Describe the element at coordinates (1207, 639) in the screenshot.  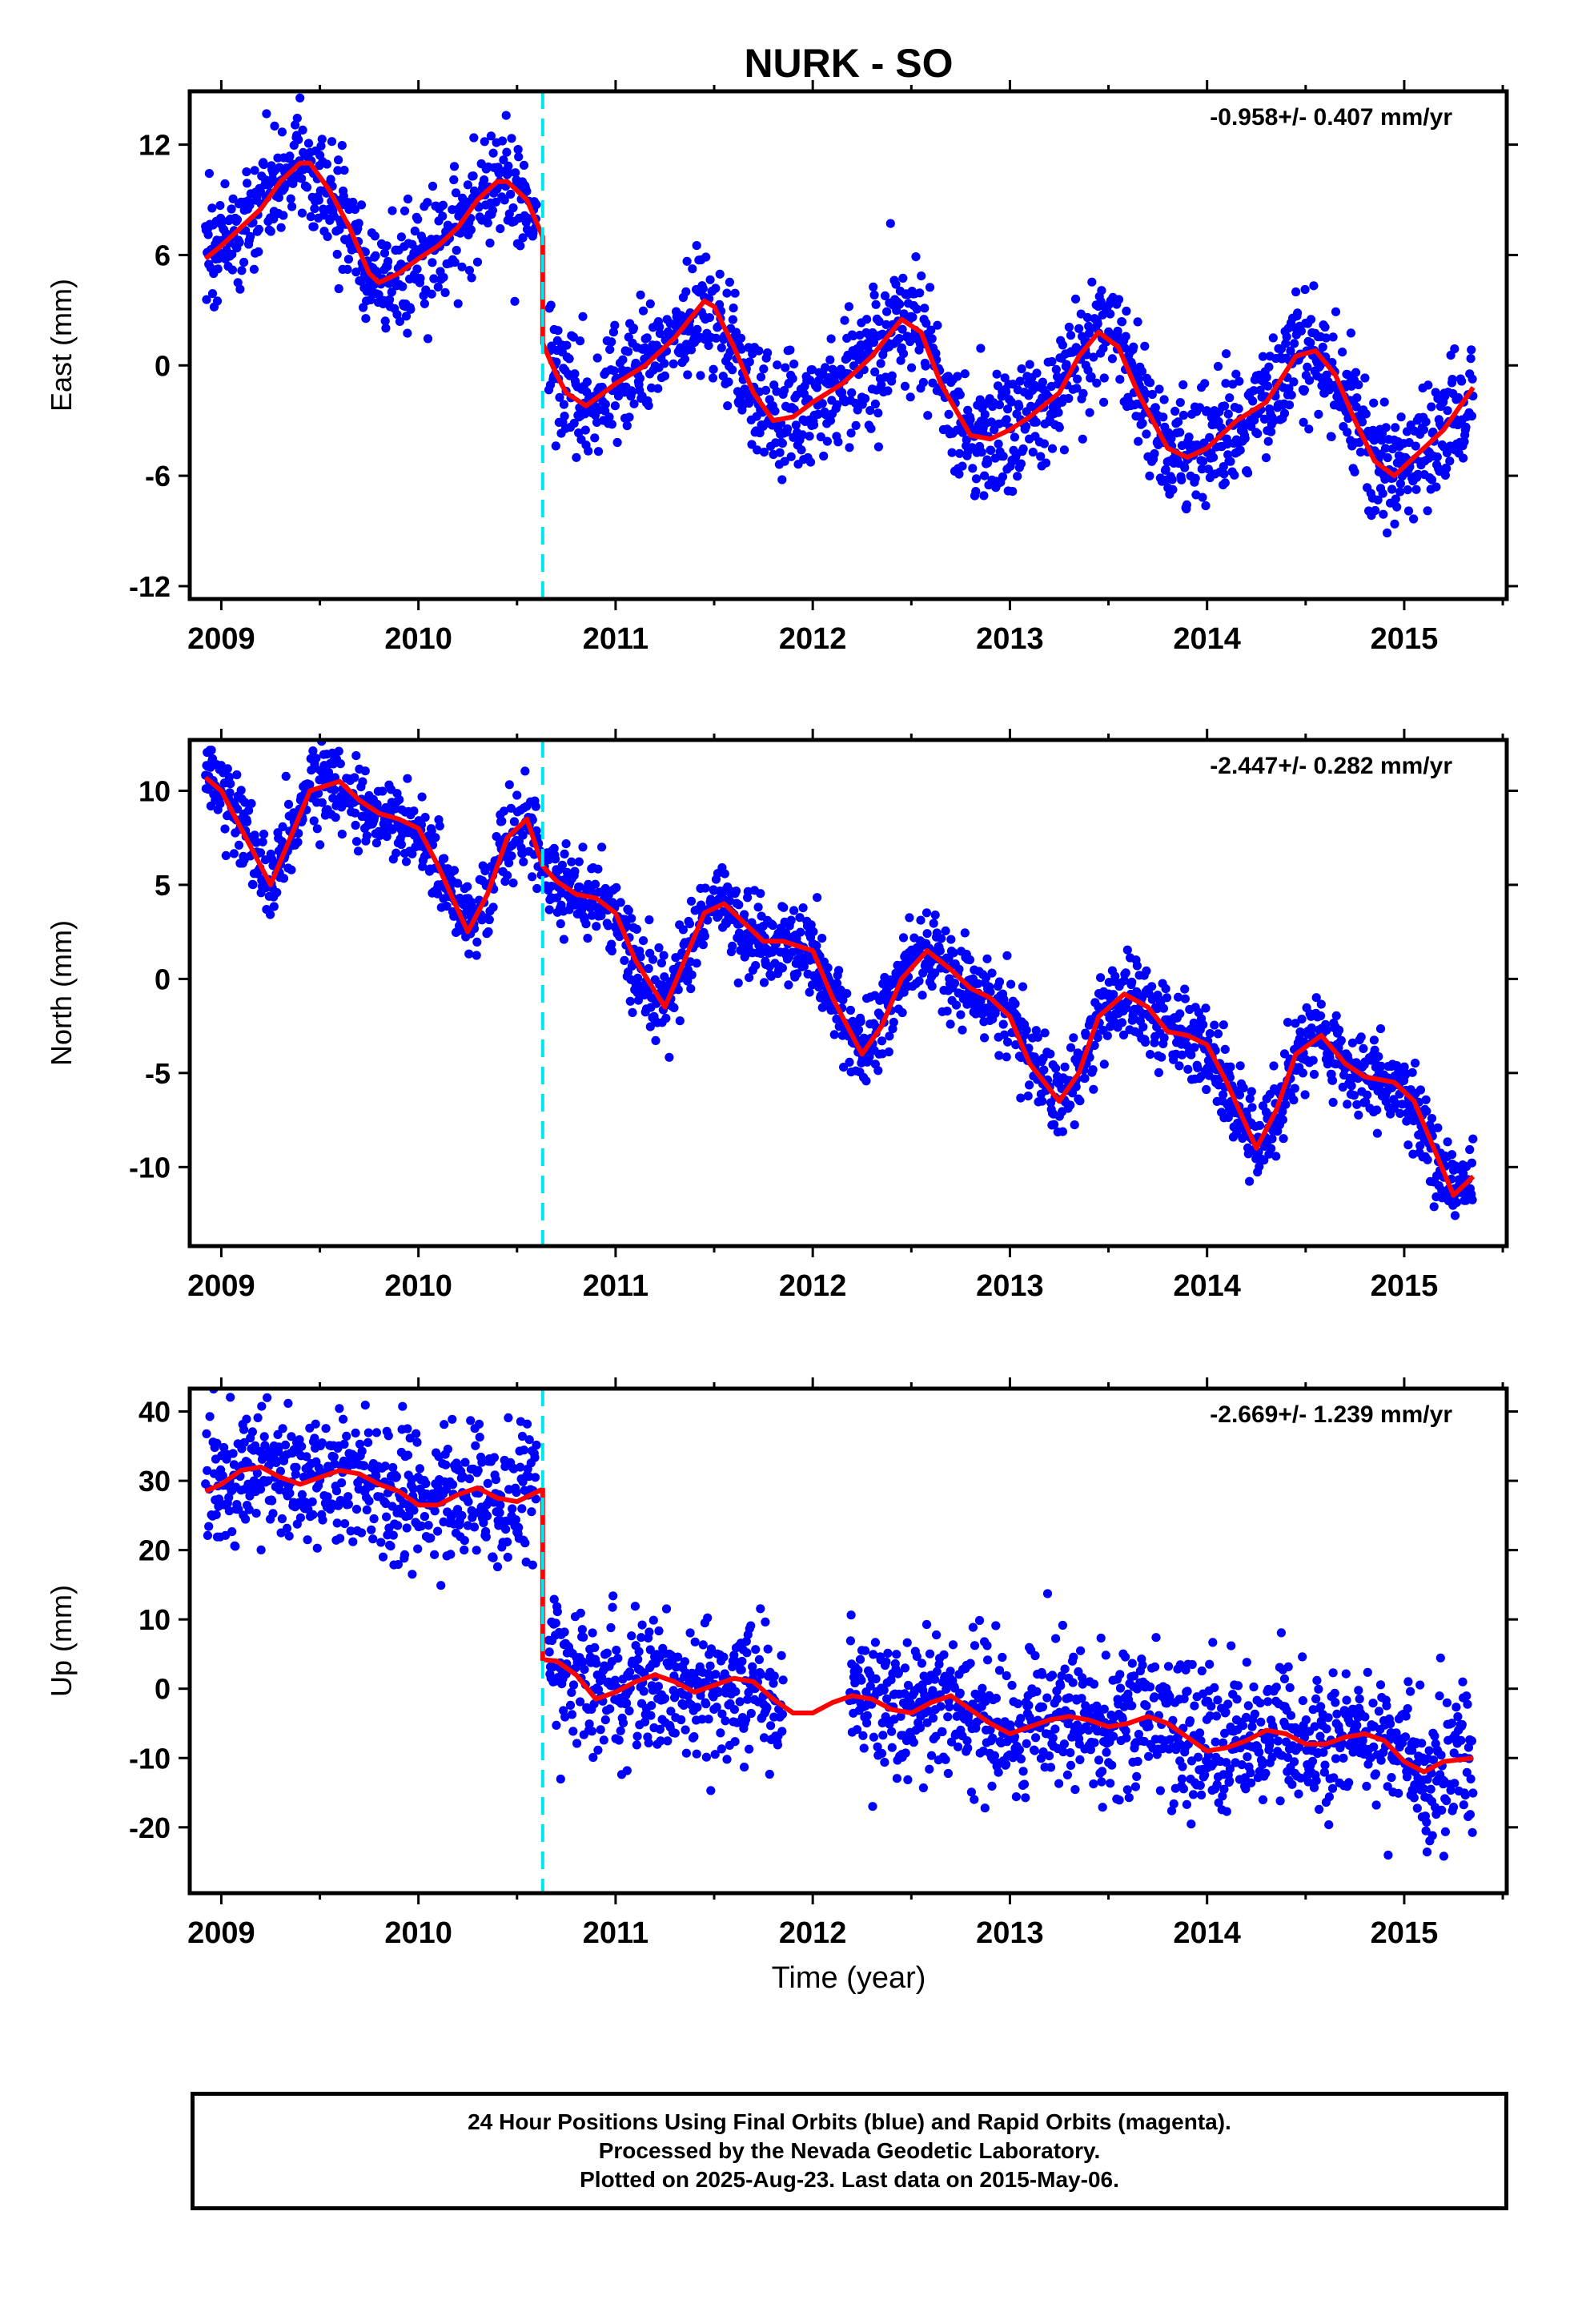
I see `x-tick-label: 2014` at that location.